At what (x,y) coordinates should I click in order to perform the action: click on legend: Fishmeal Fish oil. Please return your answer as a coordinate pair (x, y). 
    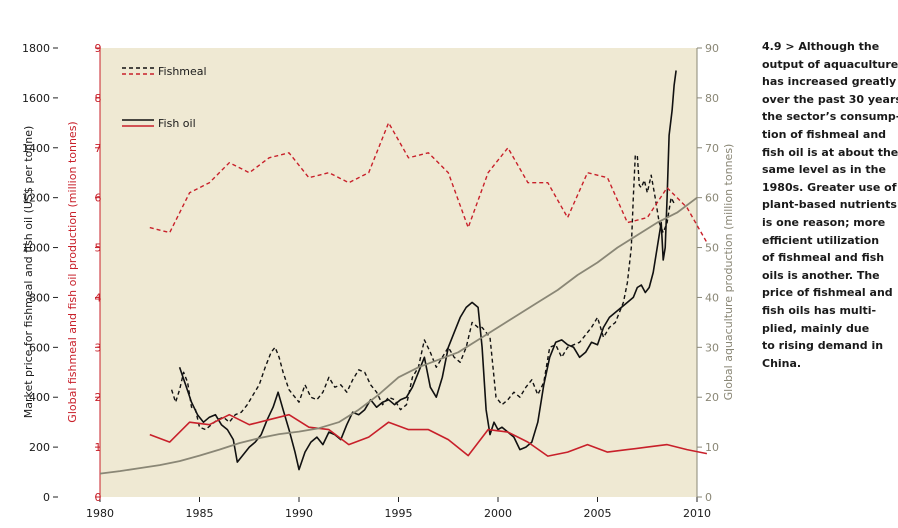
    Looking at the image, I should click on (164, 97).